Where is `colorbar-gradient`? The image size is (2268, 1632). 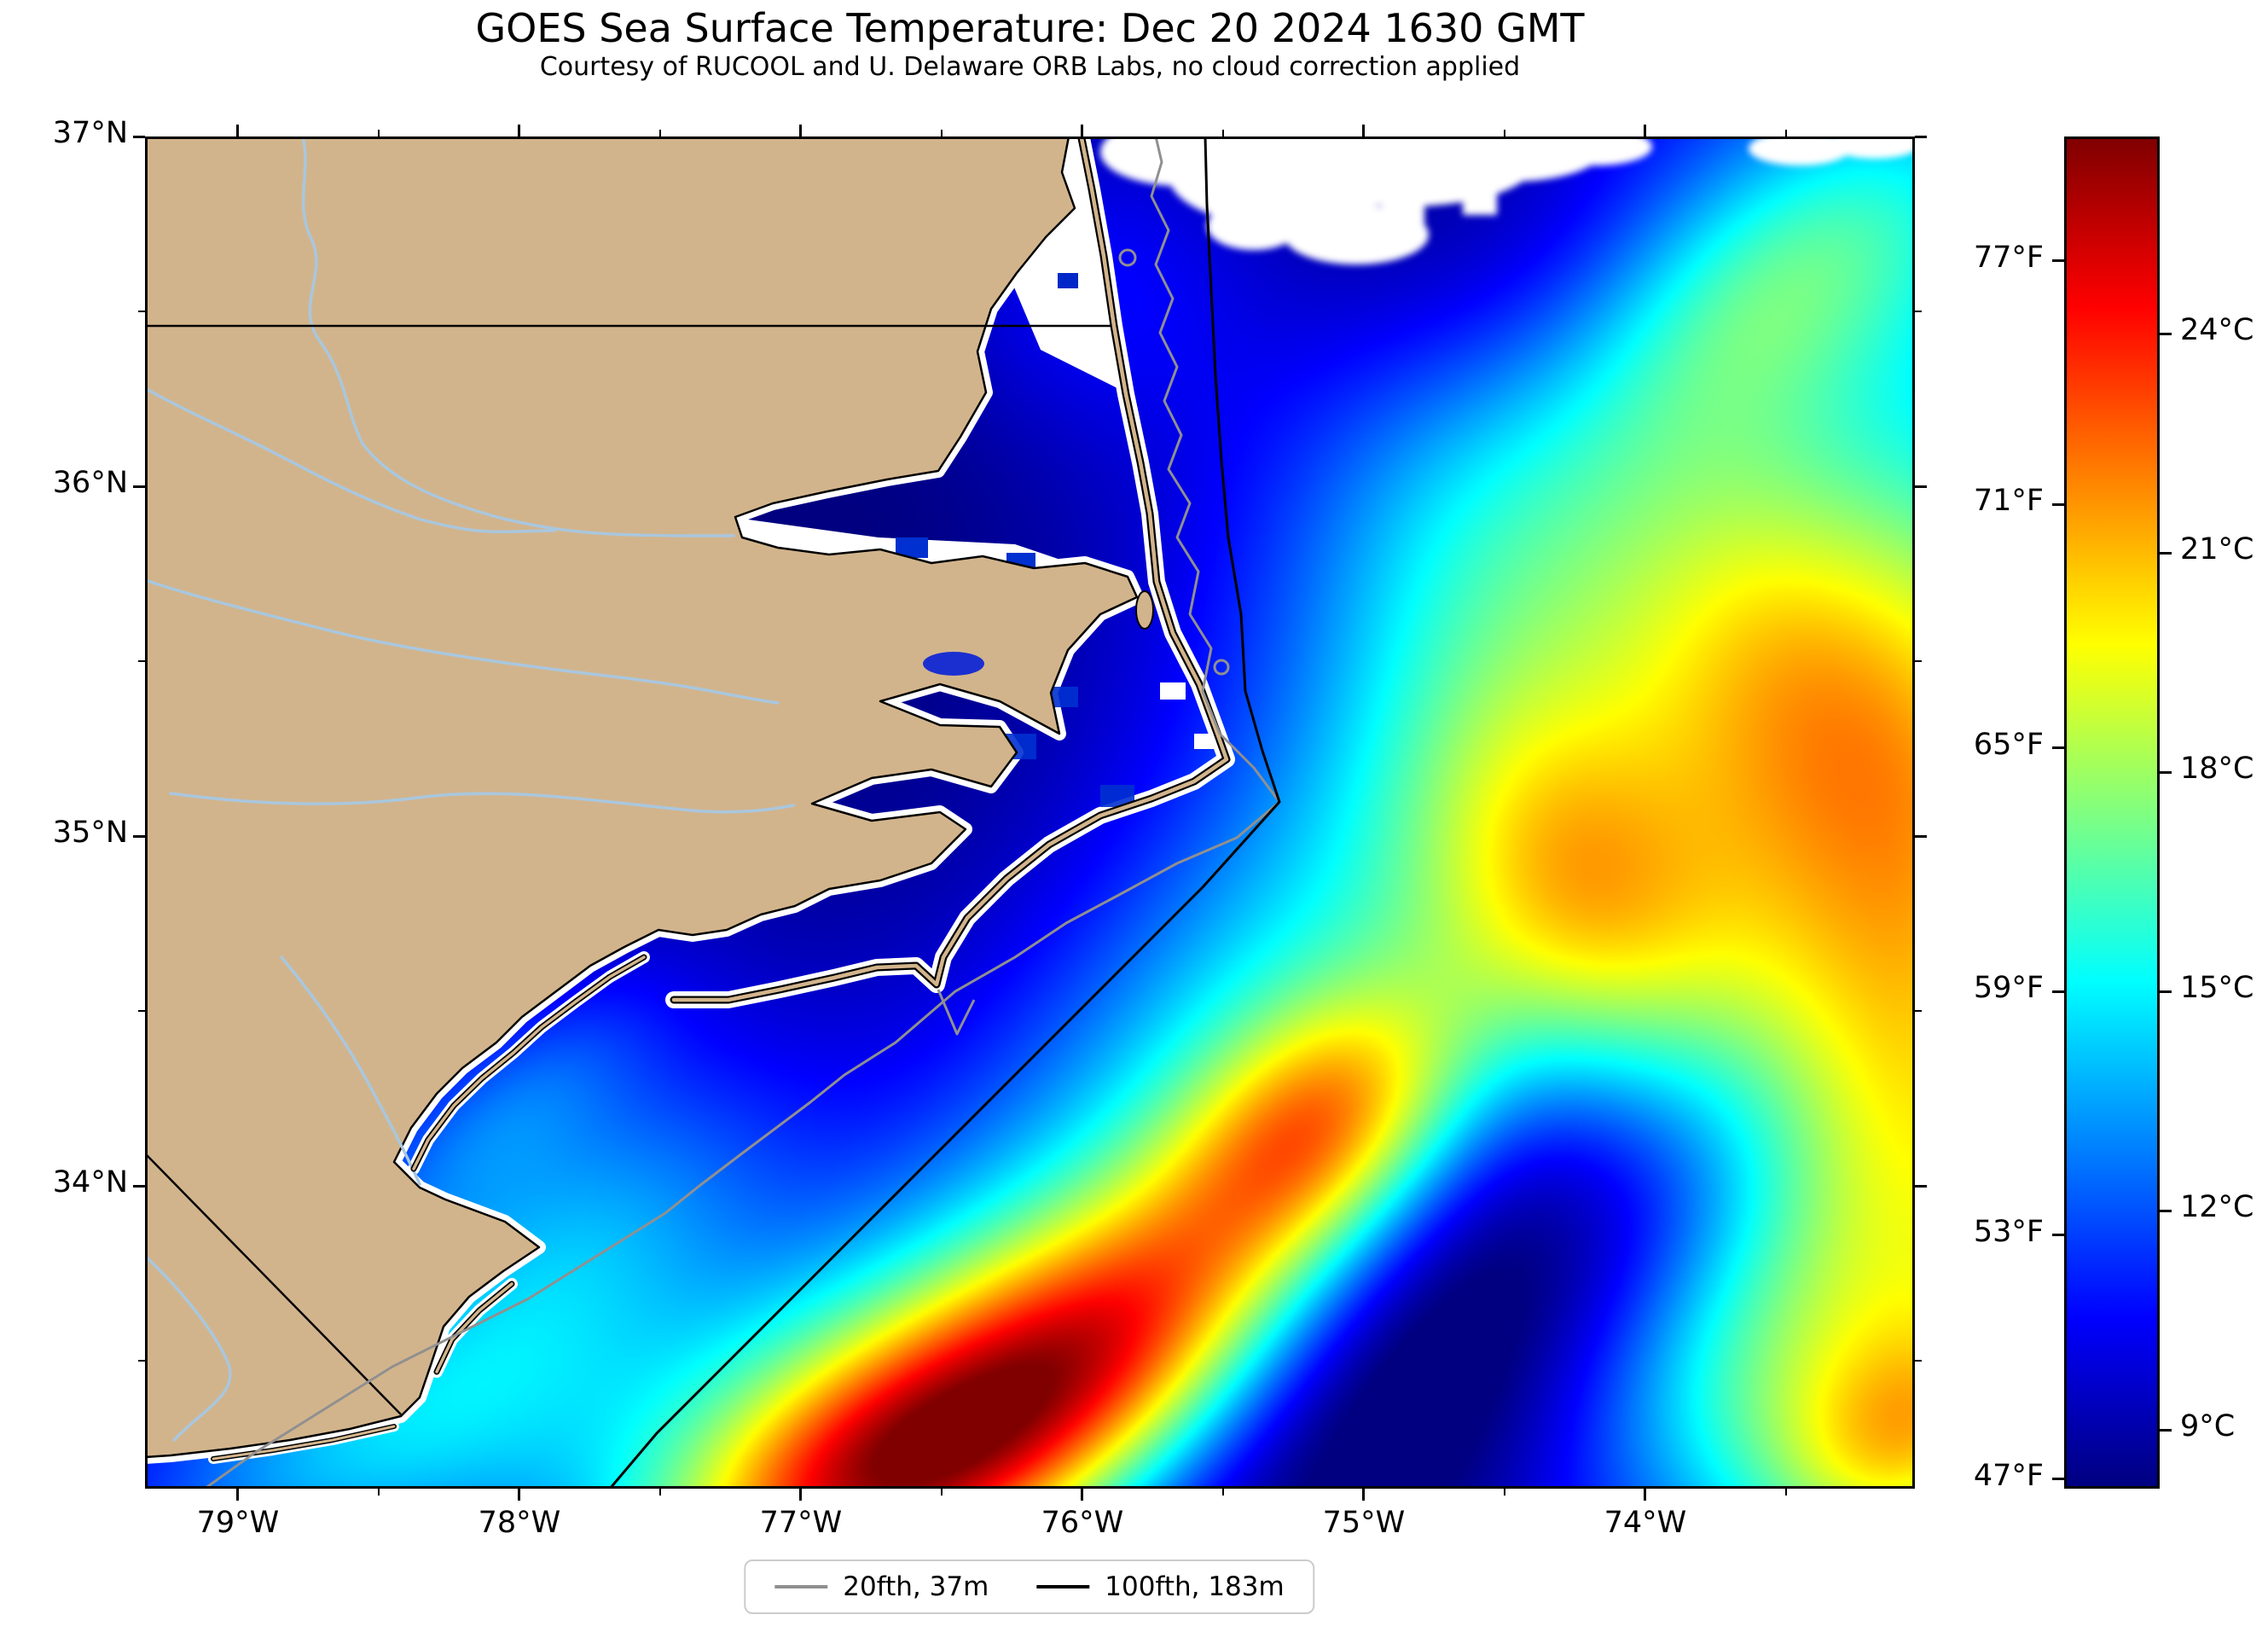 colorbar-gradient is located at coordinates (2112, 812).